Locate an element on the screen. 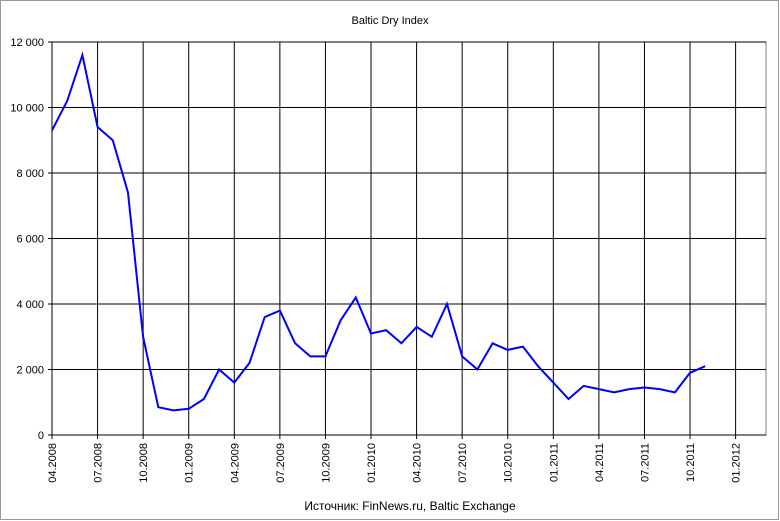 This screenshot has width=780, height=521. source-note: Источник: FinNews.ru, Baltic Exchange is located at coordinates (410, 506).